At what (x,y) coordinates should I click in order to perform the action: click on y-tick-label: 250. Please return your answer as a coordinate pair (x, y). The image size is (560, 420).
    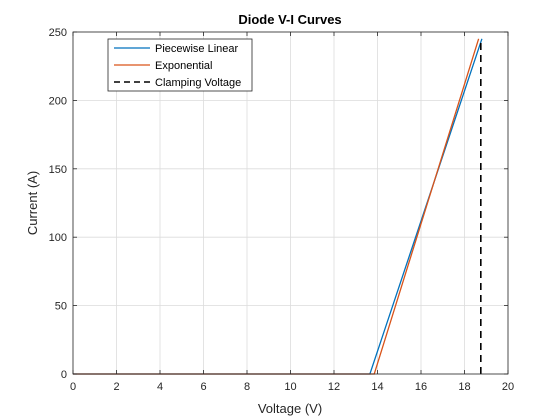
    Looking at the image, I should click on (58, 33).